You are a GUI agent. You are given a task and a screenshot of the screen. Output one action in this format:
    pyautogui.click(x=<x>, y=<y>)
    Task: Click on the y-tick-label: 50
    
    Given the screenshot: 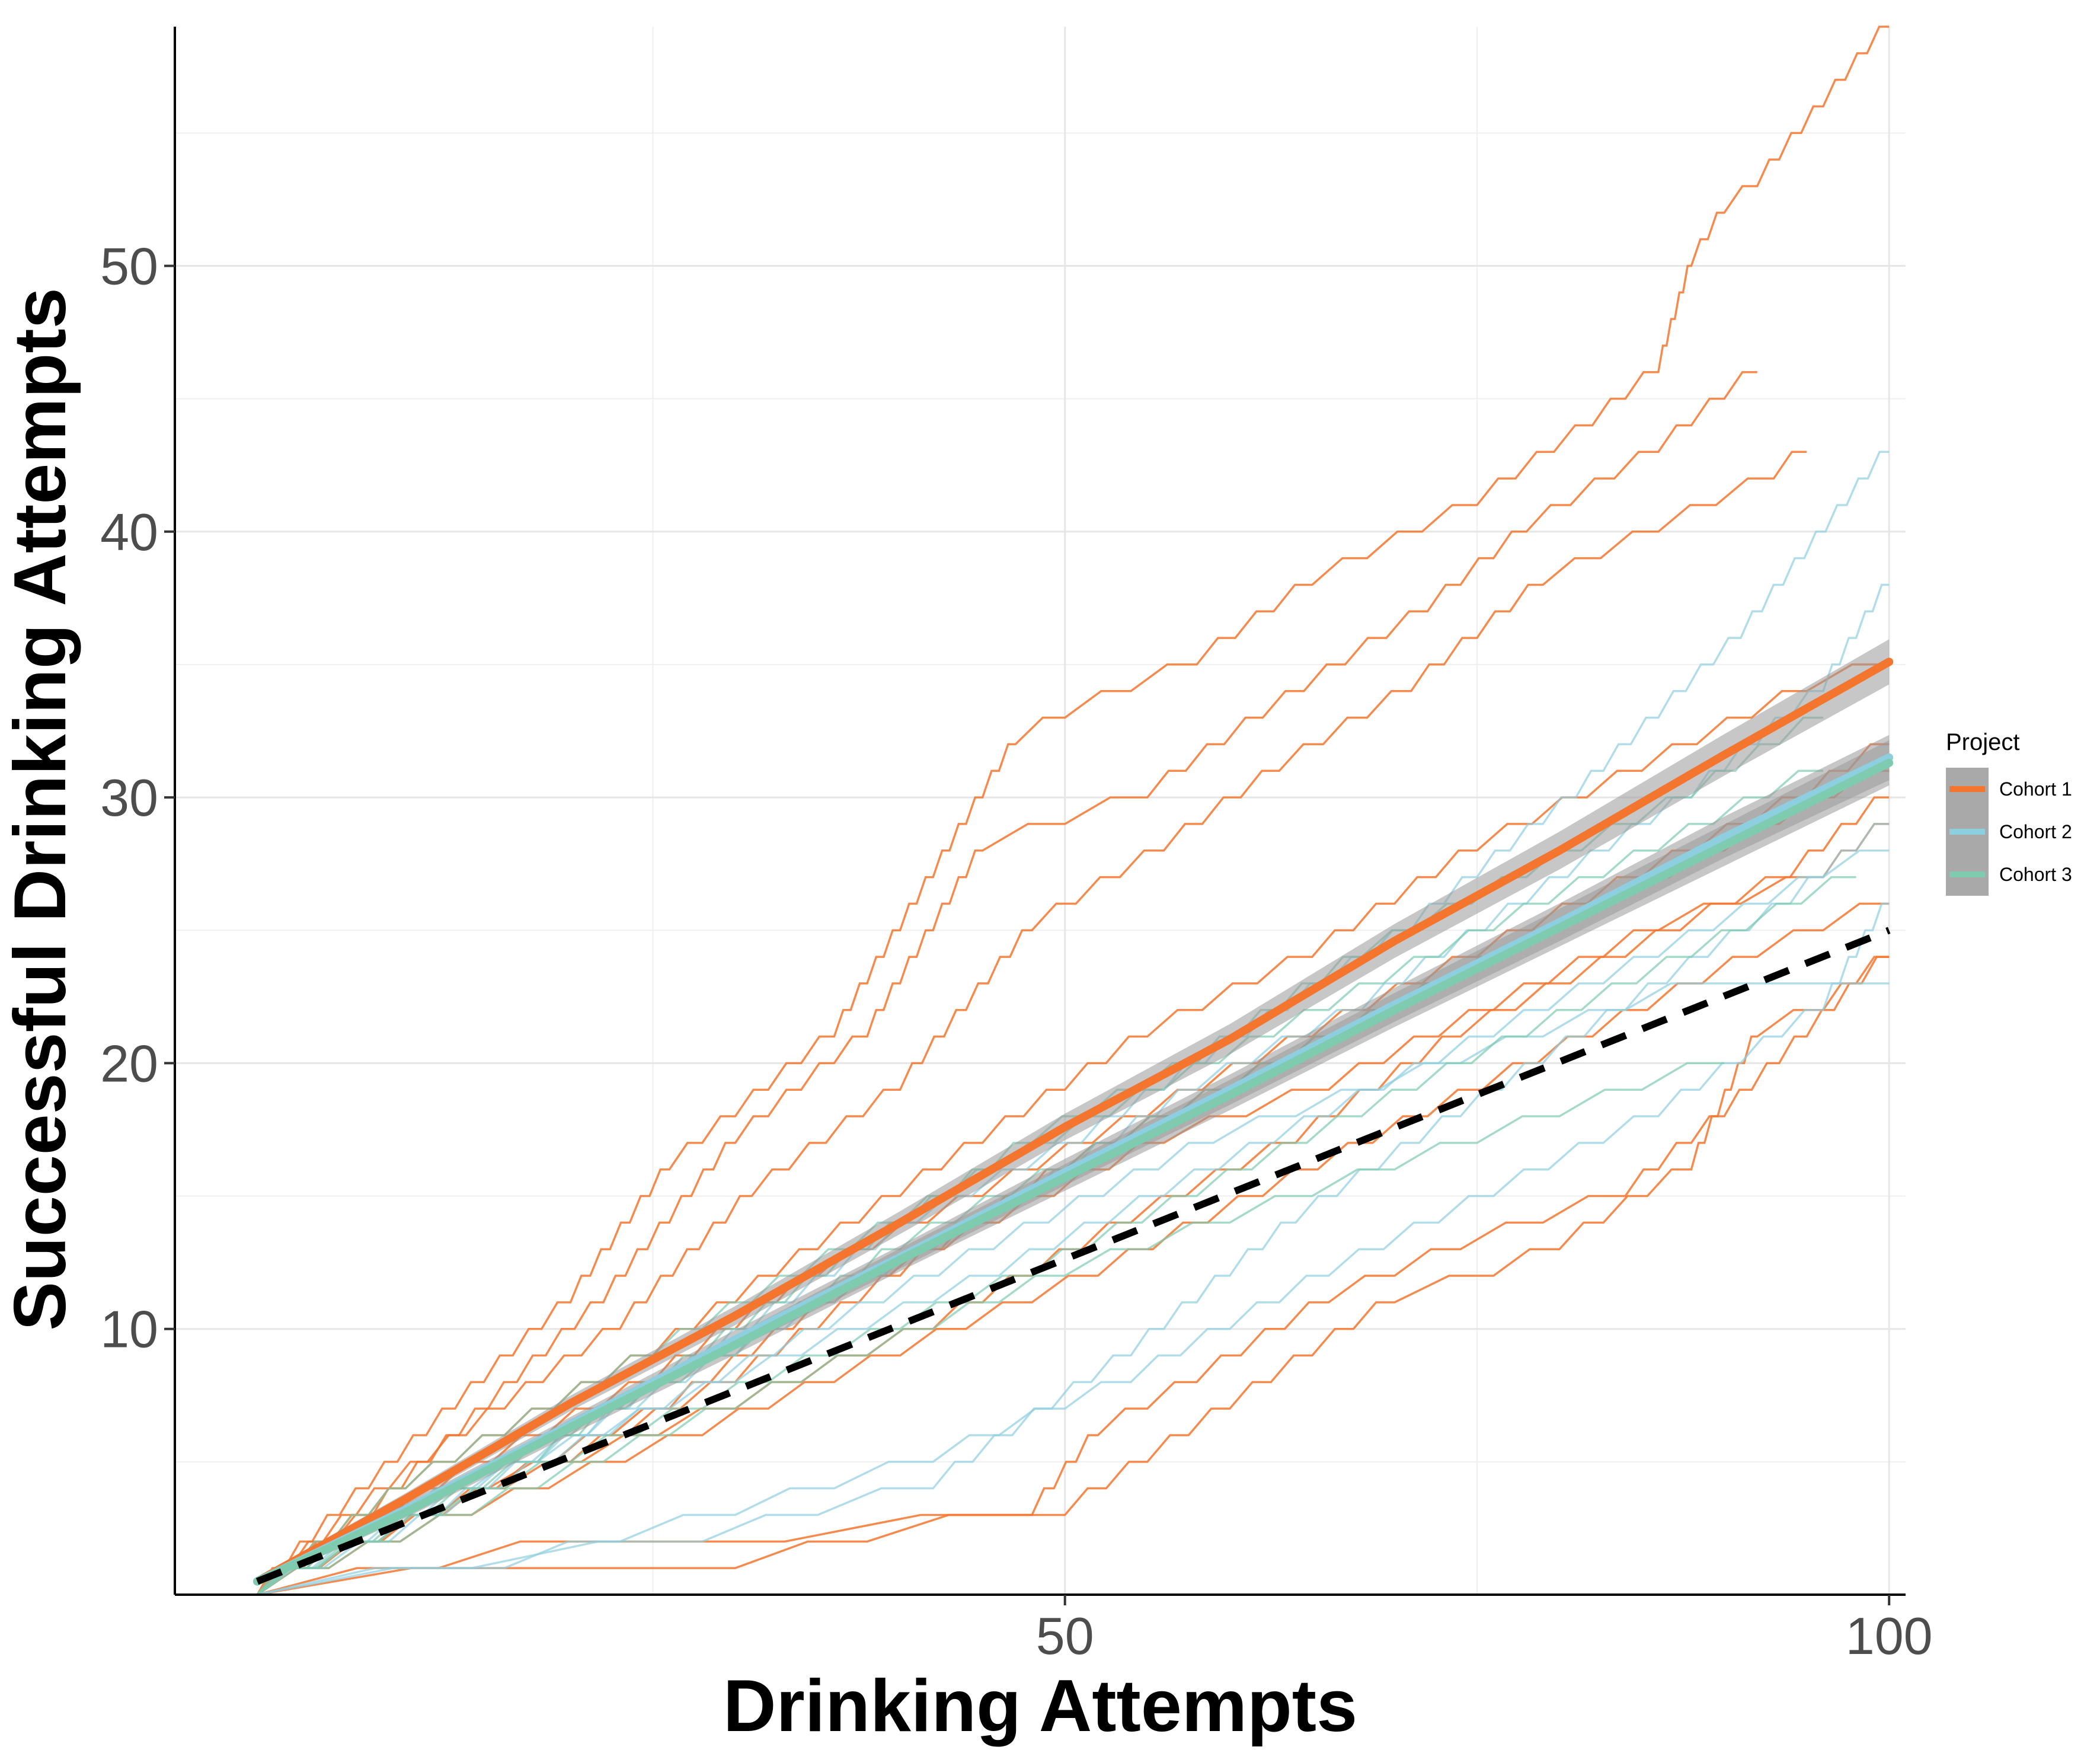 What is the action you would take?
    pyautogui.click(x=129, y=266)
    